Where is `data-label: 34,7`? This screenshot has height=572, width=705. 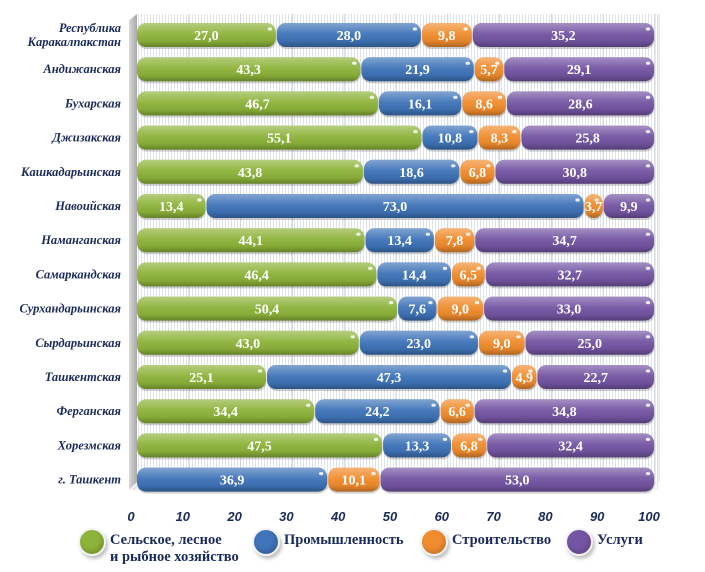 data-label: 34,7 is located at coordinates (564, 241).